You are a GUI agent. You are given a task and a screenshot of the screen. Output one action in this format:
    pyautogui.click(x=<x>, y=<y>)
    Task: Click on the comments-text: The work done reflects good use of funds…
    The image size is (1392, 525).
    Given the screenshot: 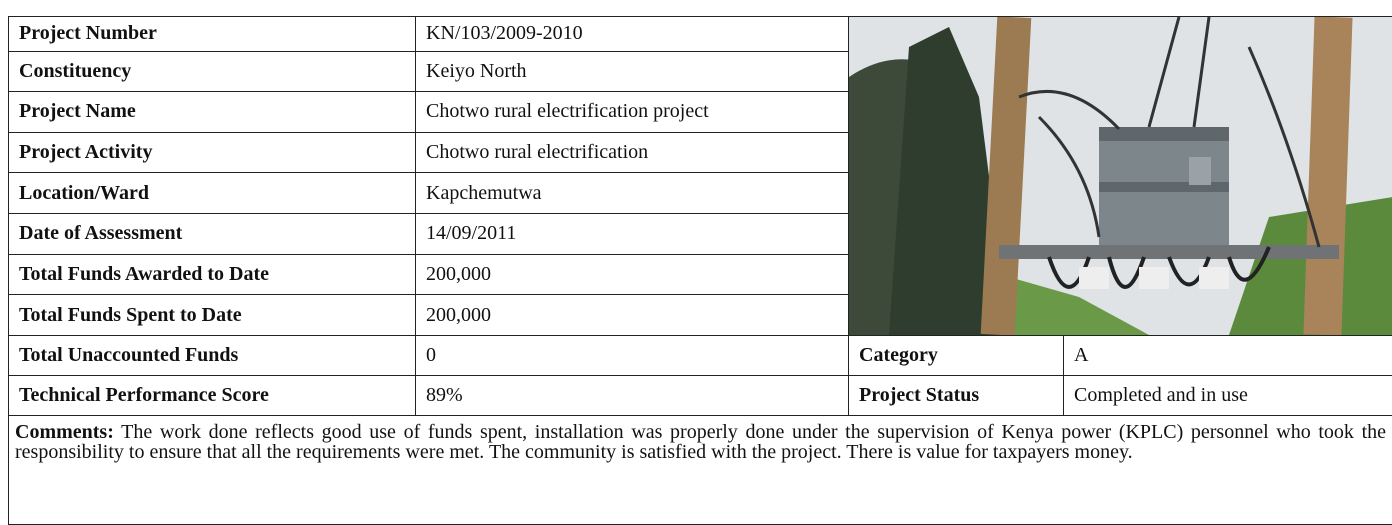 What is the action you would take?
    pyautogui.click(x=700, y=442)
    